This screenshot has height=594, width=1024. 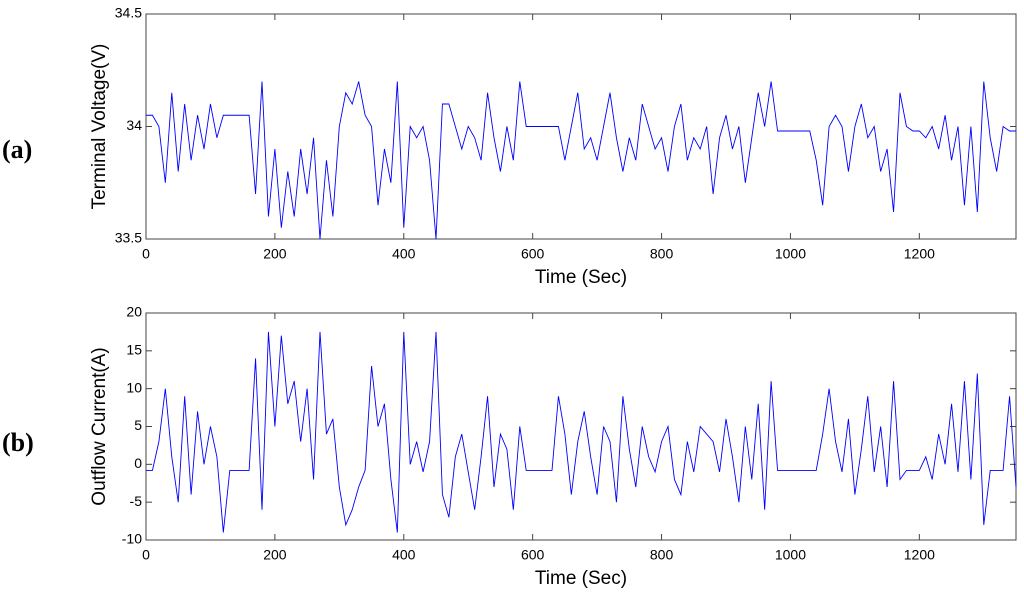 What do you see at coordinates (17, 149) in the screenshot?
I see `panel-label: (a)` at bounding box center [17, 149].